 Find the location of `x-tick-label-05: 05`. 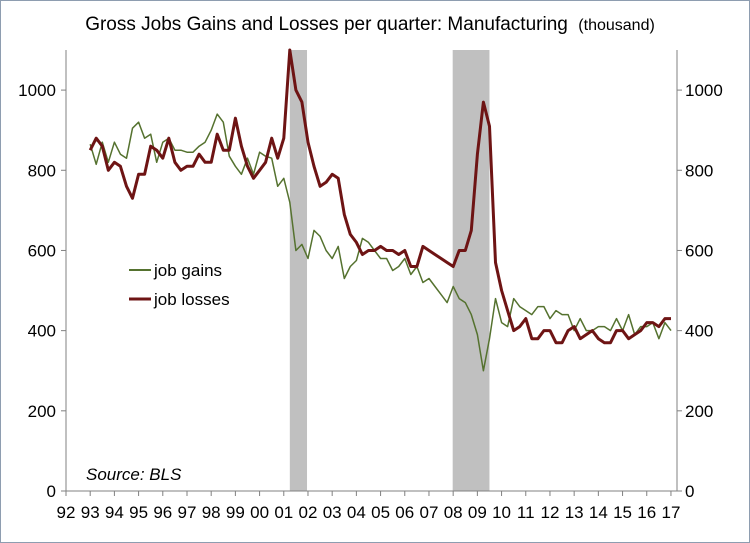

x-tick-label-05: 05 is located at coordinates (380, 512).